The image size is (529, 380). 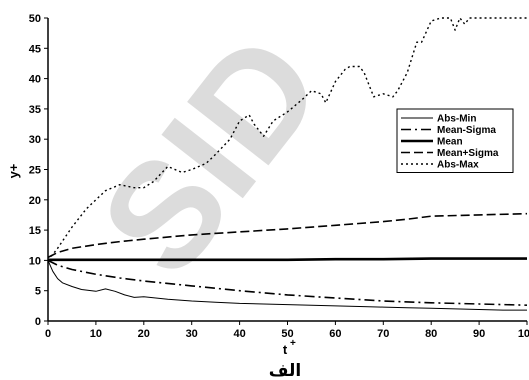 I want to click on series-line-abs-min, so click(x=287, y=285).